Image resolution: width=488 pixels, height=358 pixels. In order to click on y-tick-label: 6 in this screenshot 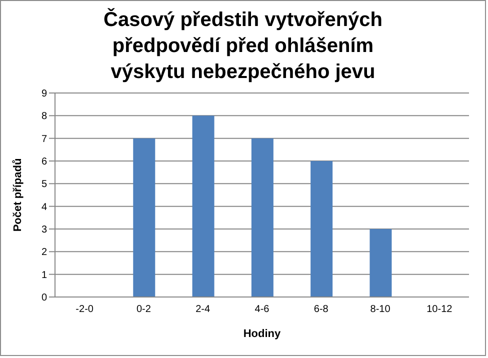, I will do `click(44, 162)`.